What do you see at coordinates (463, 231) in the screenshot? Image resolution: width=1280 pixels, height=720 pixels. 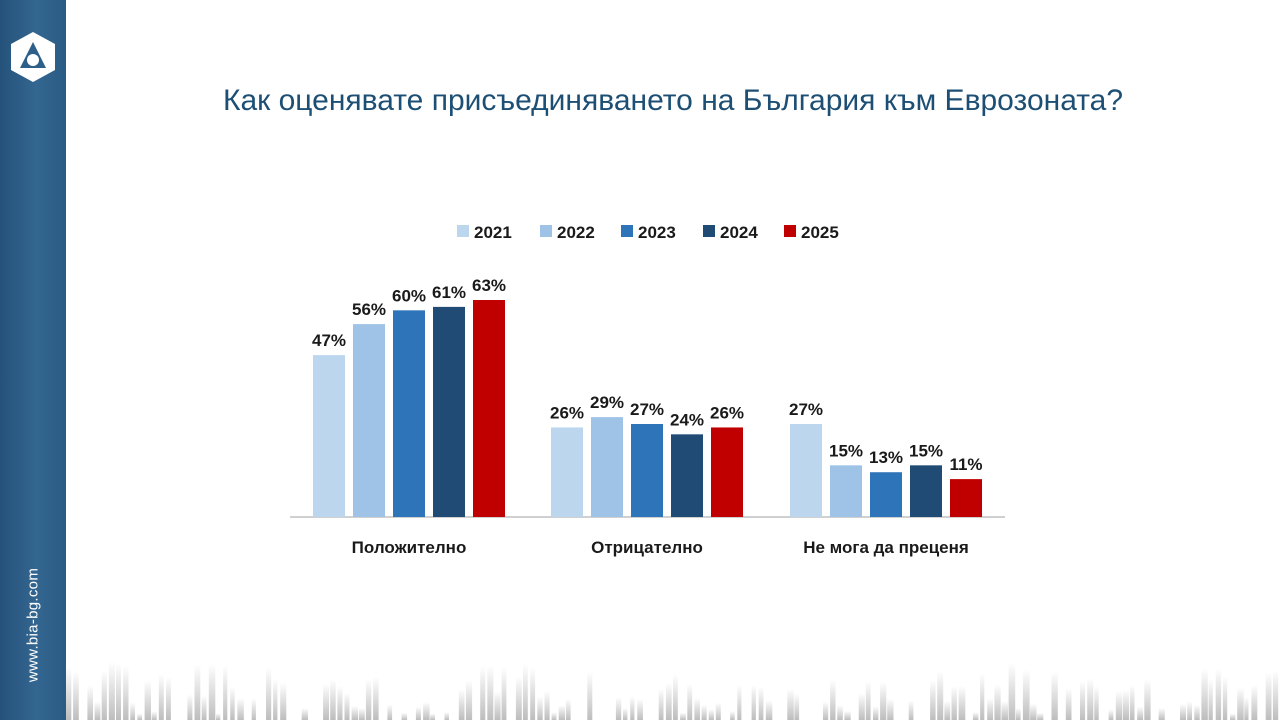 I see `legend-swatch-2021` at bounding box center [463, 231].